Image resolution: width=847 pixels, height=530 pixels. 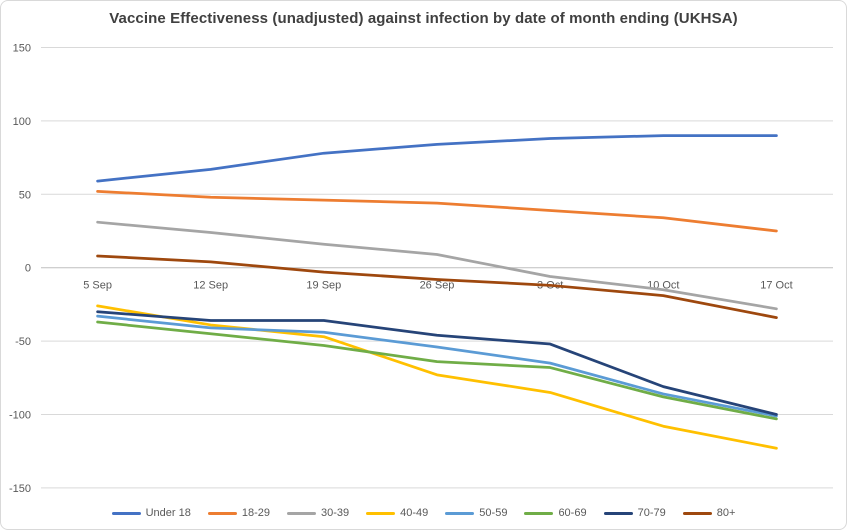 What do you see at coordinates (476, 513) in the screenshot?
I see `legend-item-50-59: 50-59` at bounding box center [476, 513].